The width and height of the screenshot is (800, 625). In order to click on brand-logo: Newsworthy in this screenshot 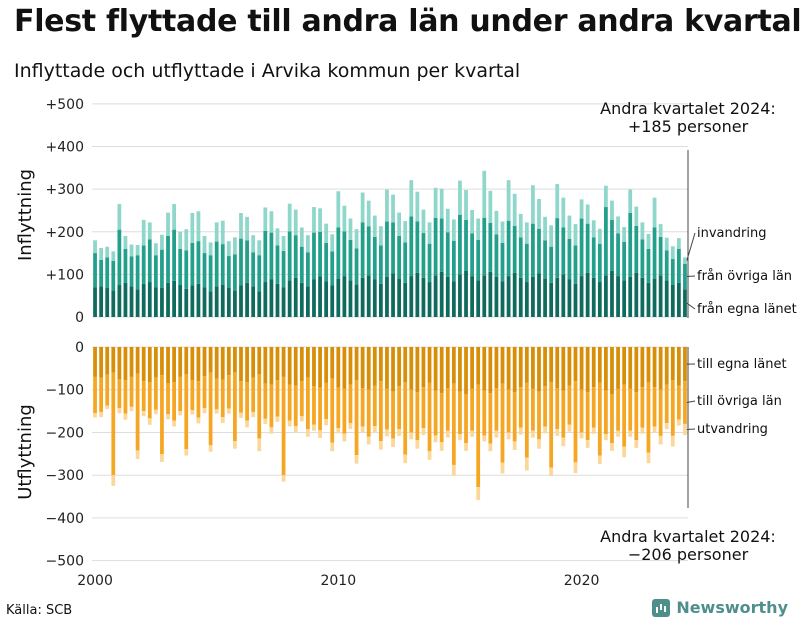, I will do `click(720, 607)`.